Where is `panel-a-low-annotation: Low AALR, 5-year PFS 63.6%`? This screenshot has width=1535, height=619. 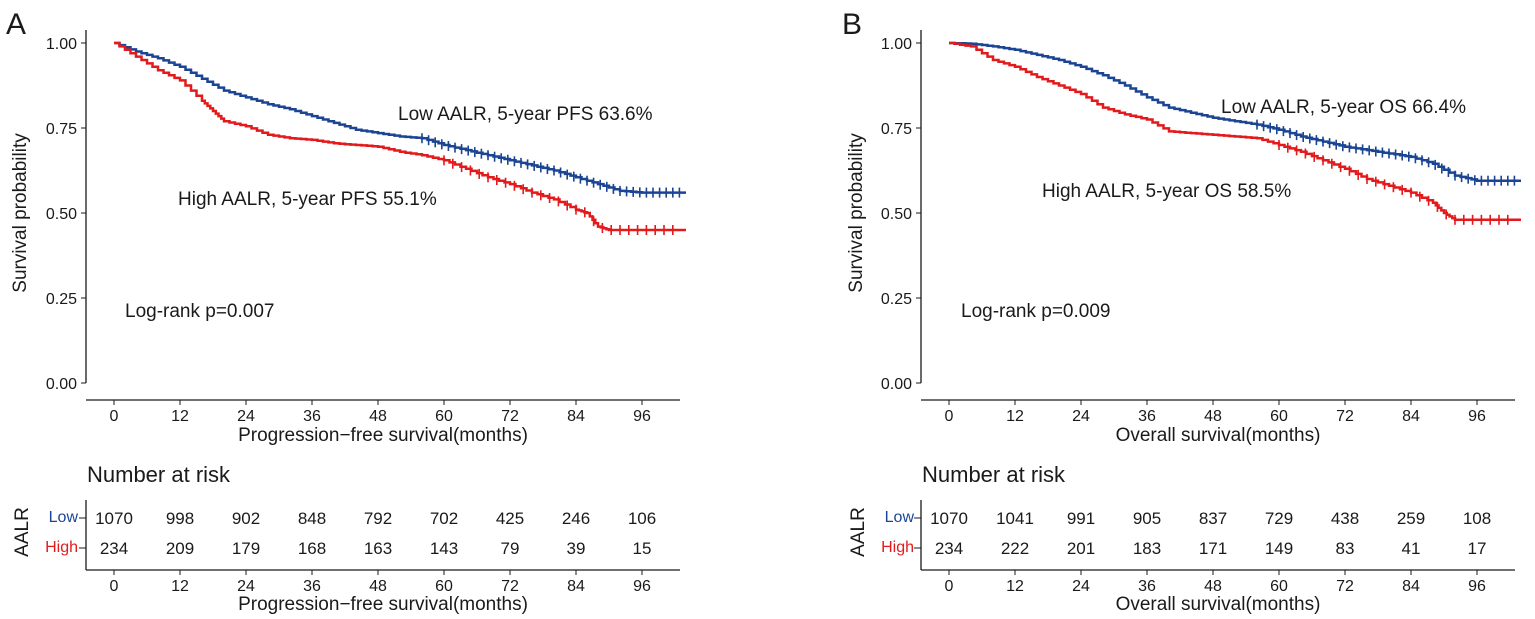
panel-a-low-annotation: Low AALR, 5-year PFS 63.6% is located at coordinates (525, 114).